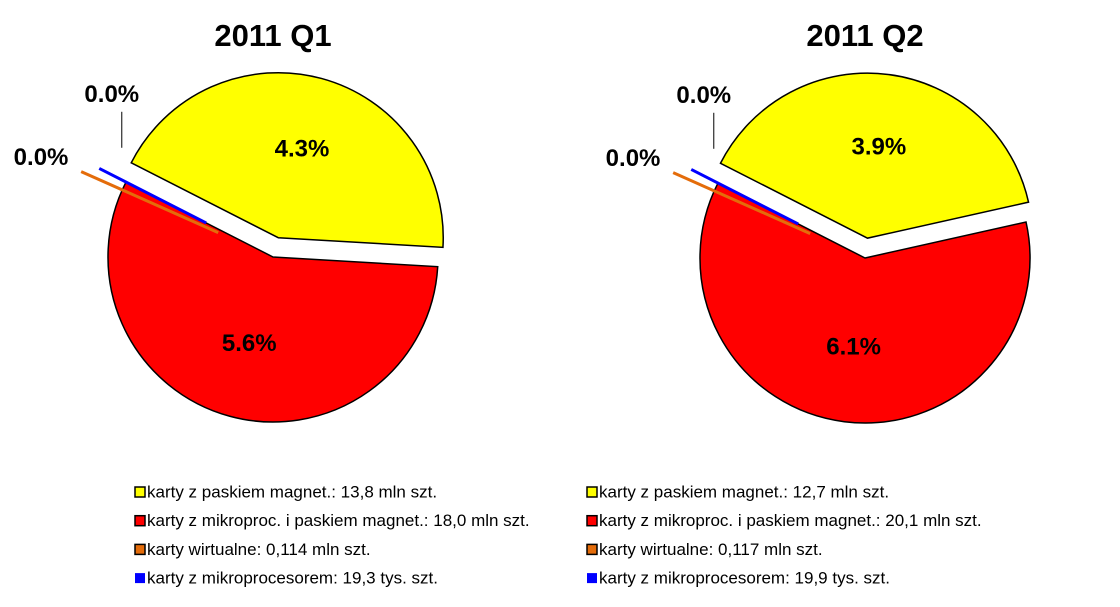 The height and width of the screenshot is (607, 1120). What do you see at coordinates (879, 146) in the screenshot?
I see `data-label: 3.9%` at bounding box center [879, 146].